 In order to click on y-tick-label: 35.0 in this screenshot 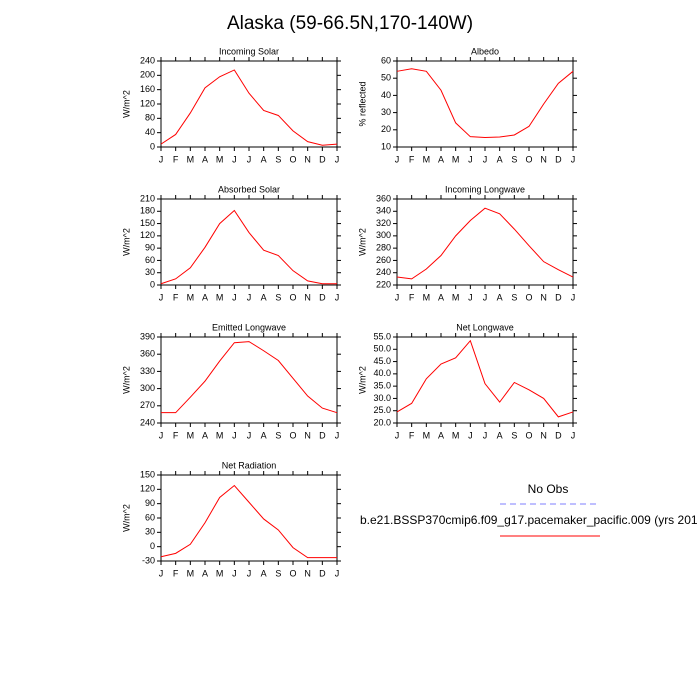, I will do `click(382, 386)`.